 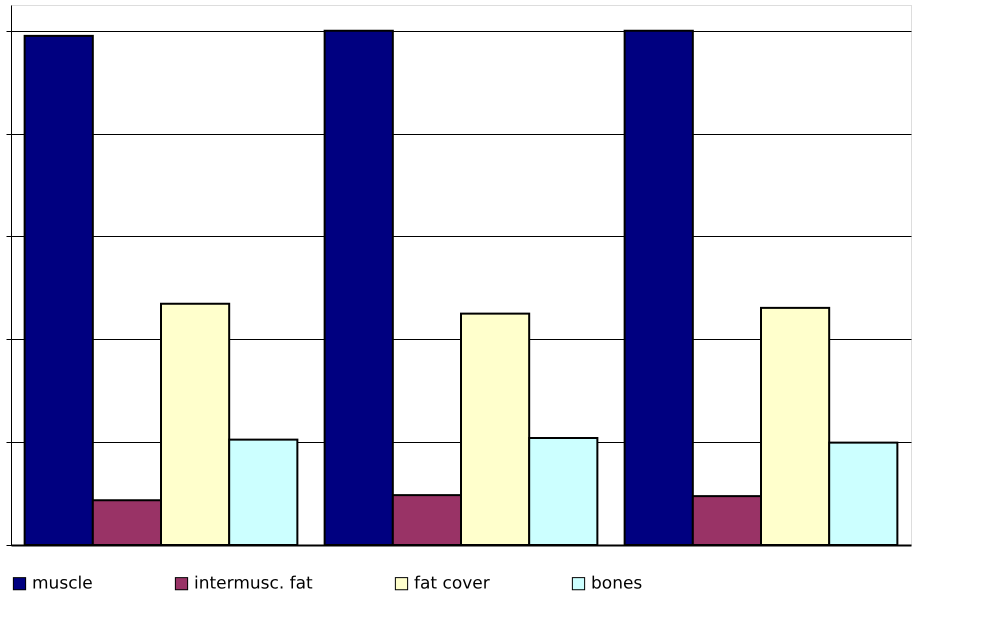 What do you see at coordinates (254, 584) in the screenshot?
I see `legend-label: intermusc. fat` at bounding box center [254, 584].